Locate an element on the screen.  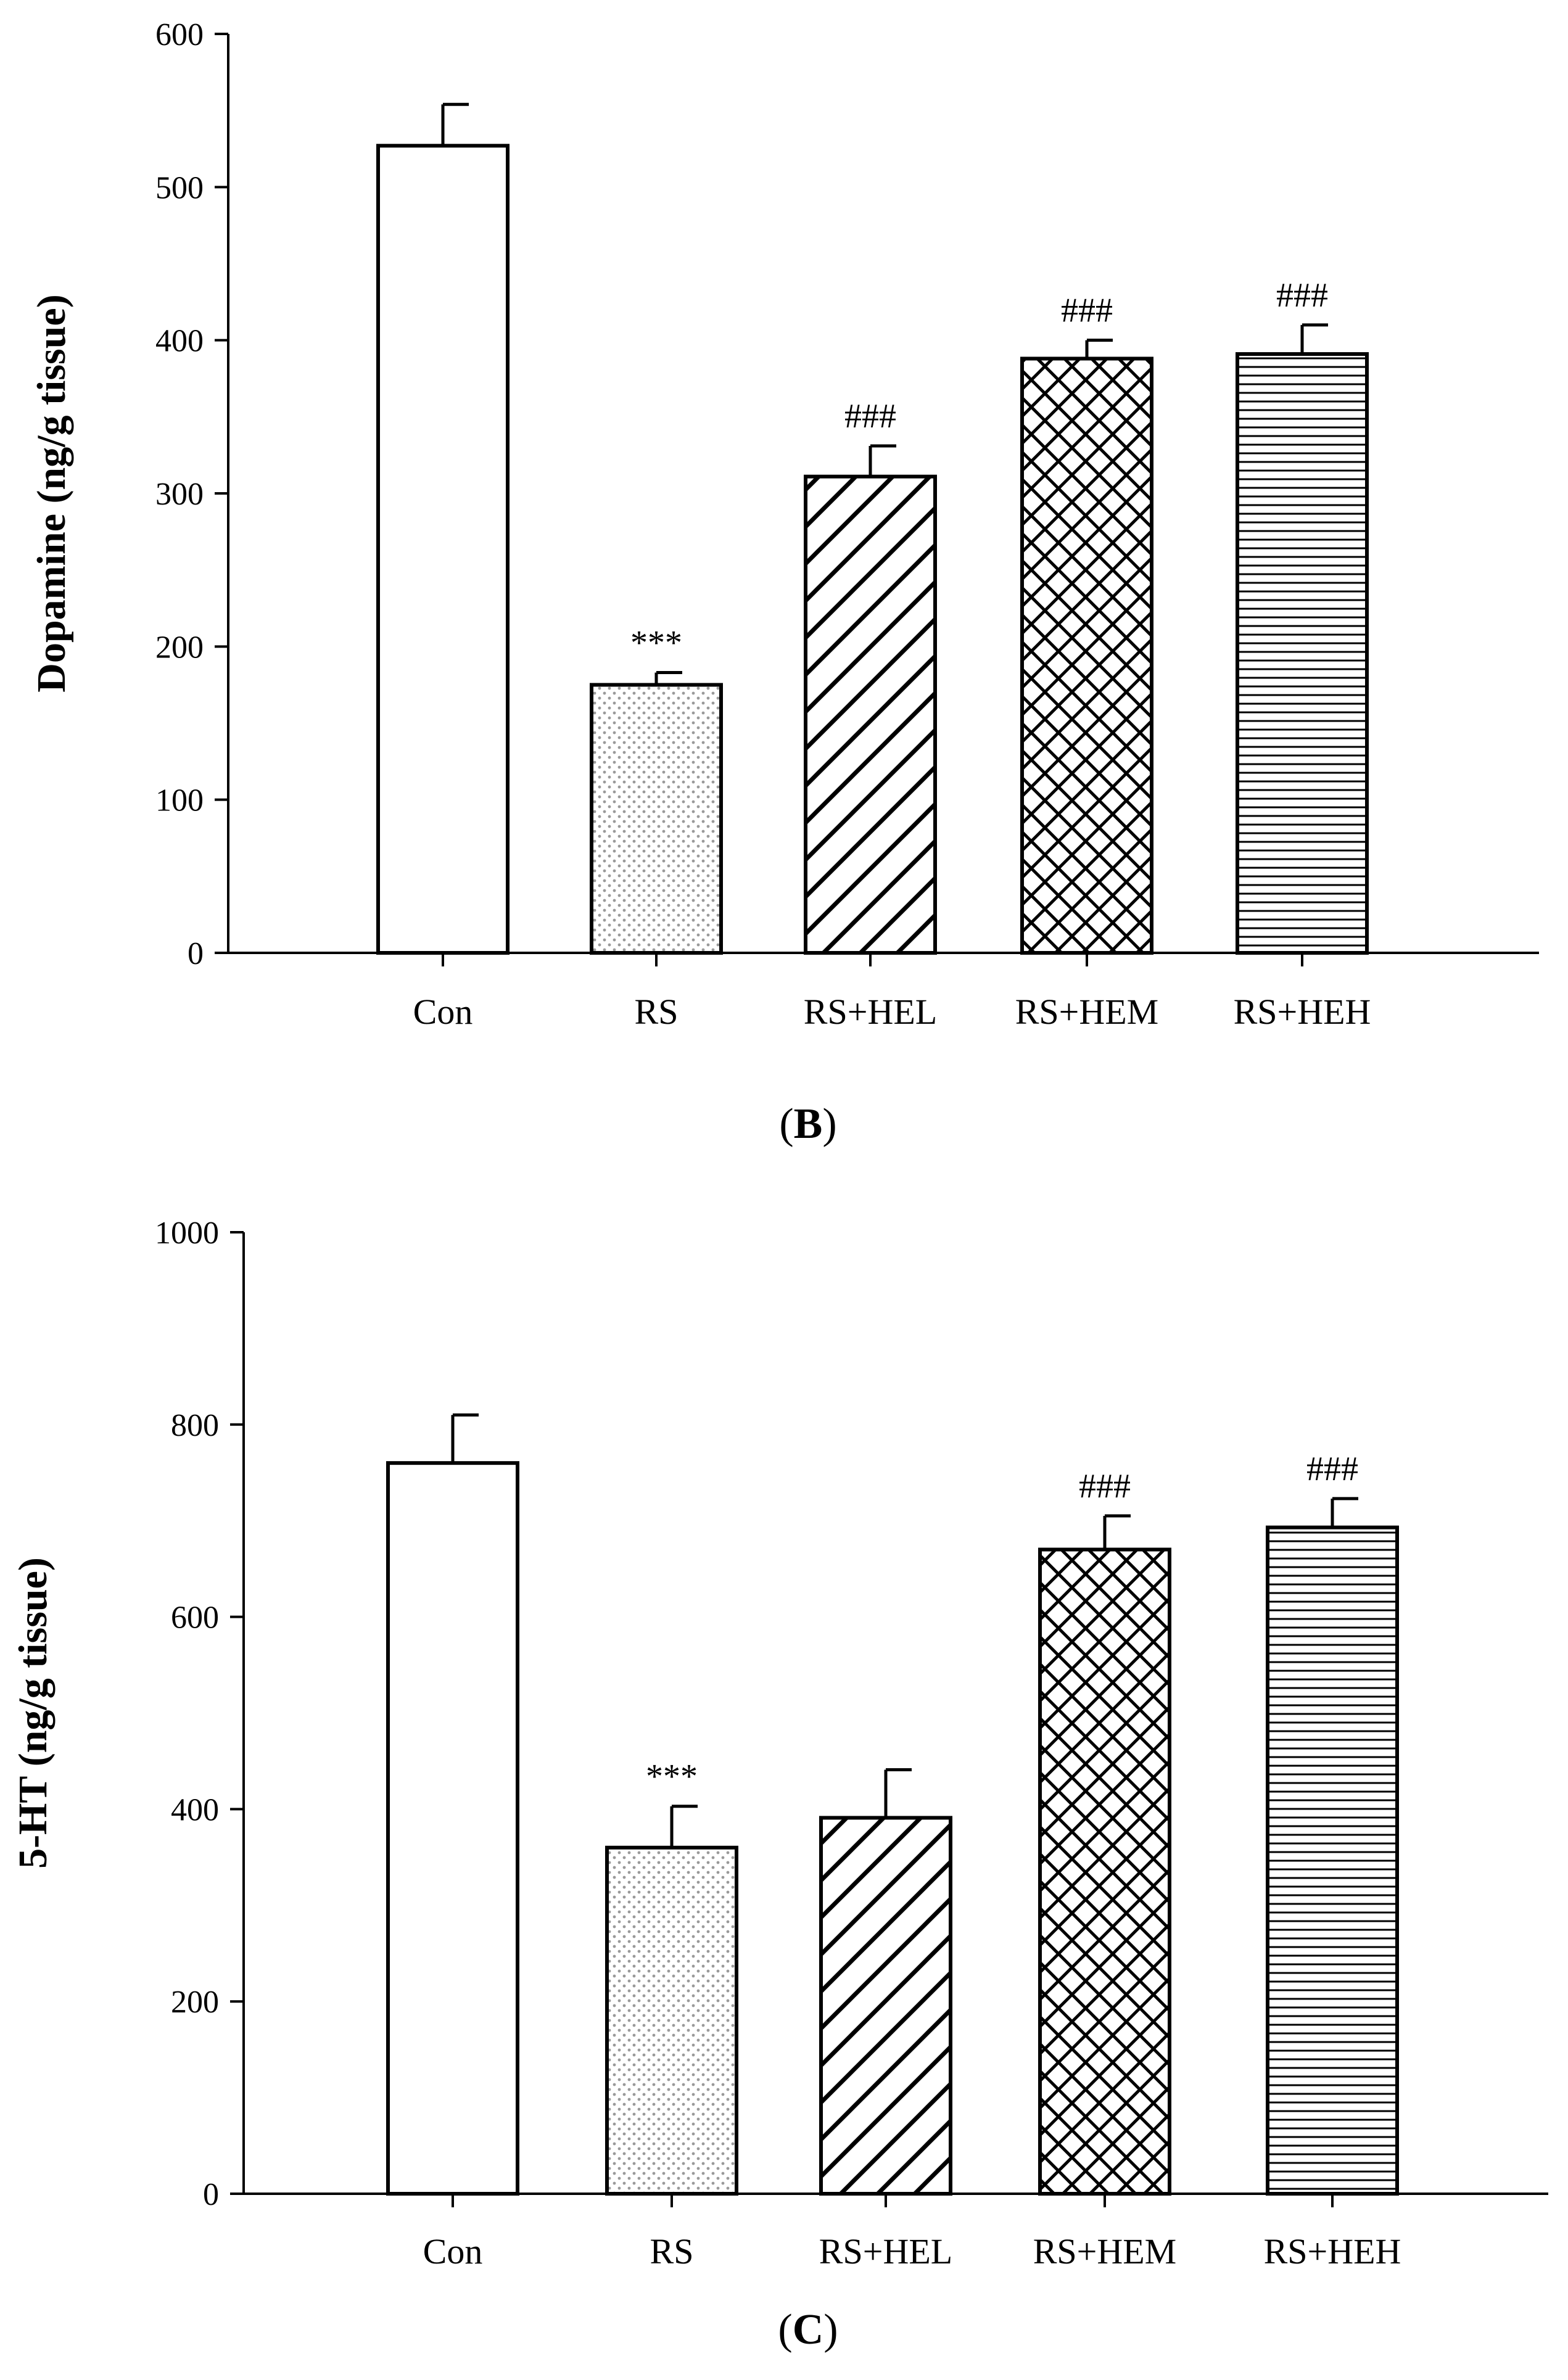
y-tick-label: 100 is located at coordinates (179, 800).